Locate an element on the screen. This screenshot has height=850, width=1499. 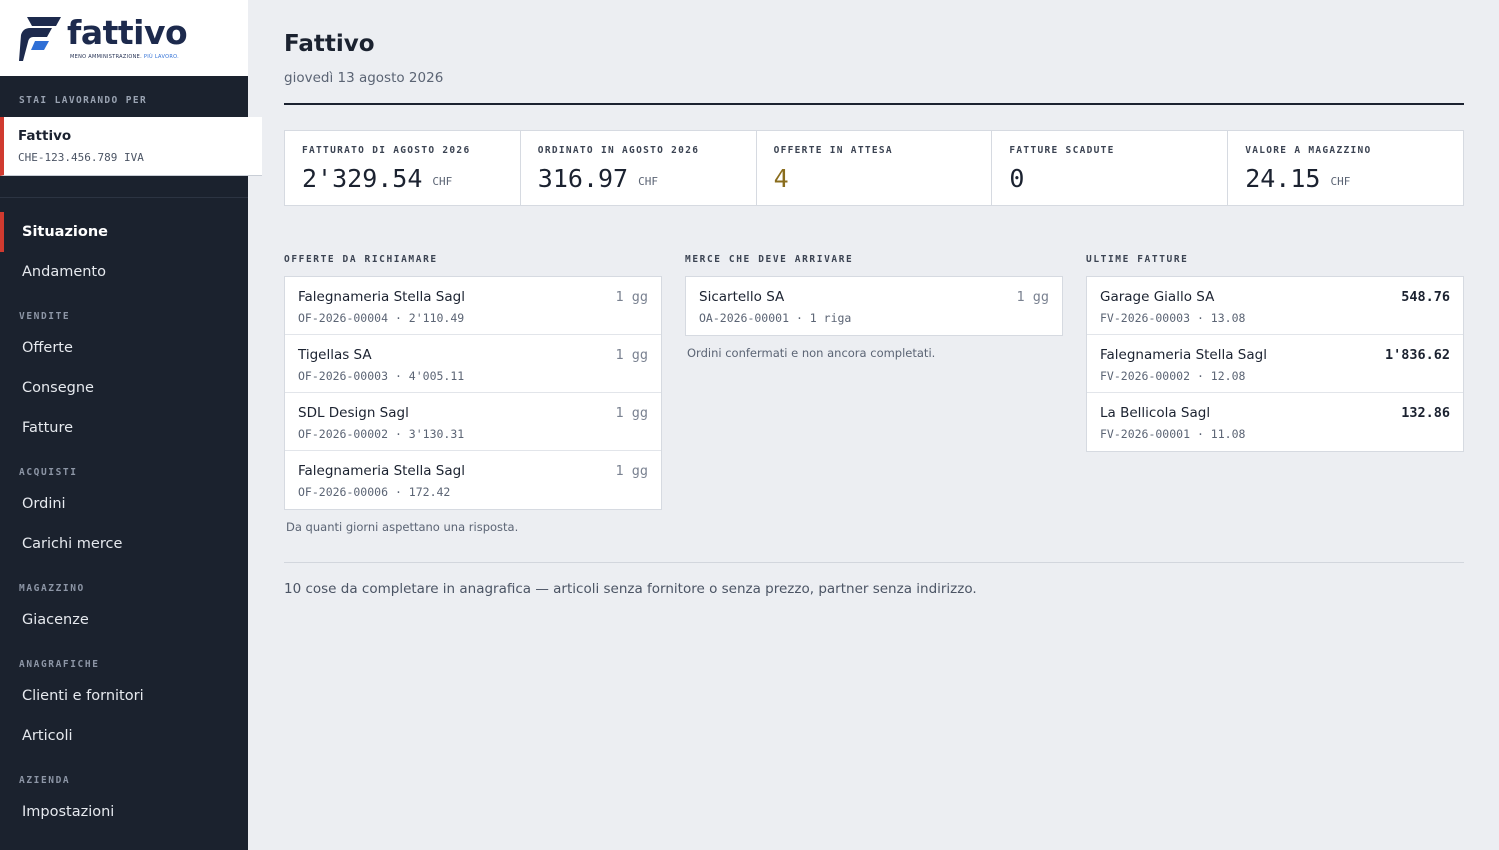
page-title: Fattivo is located at coordinates (329, 44).